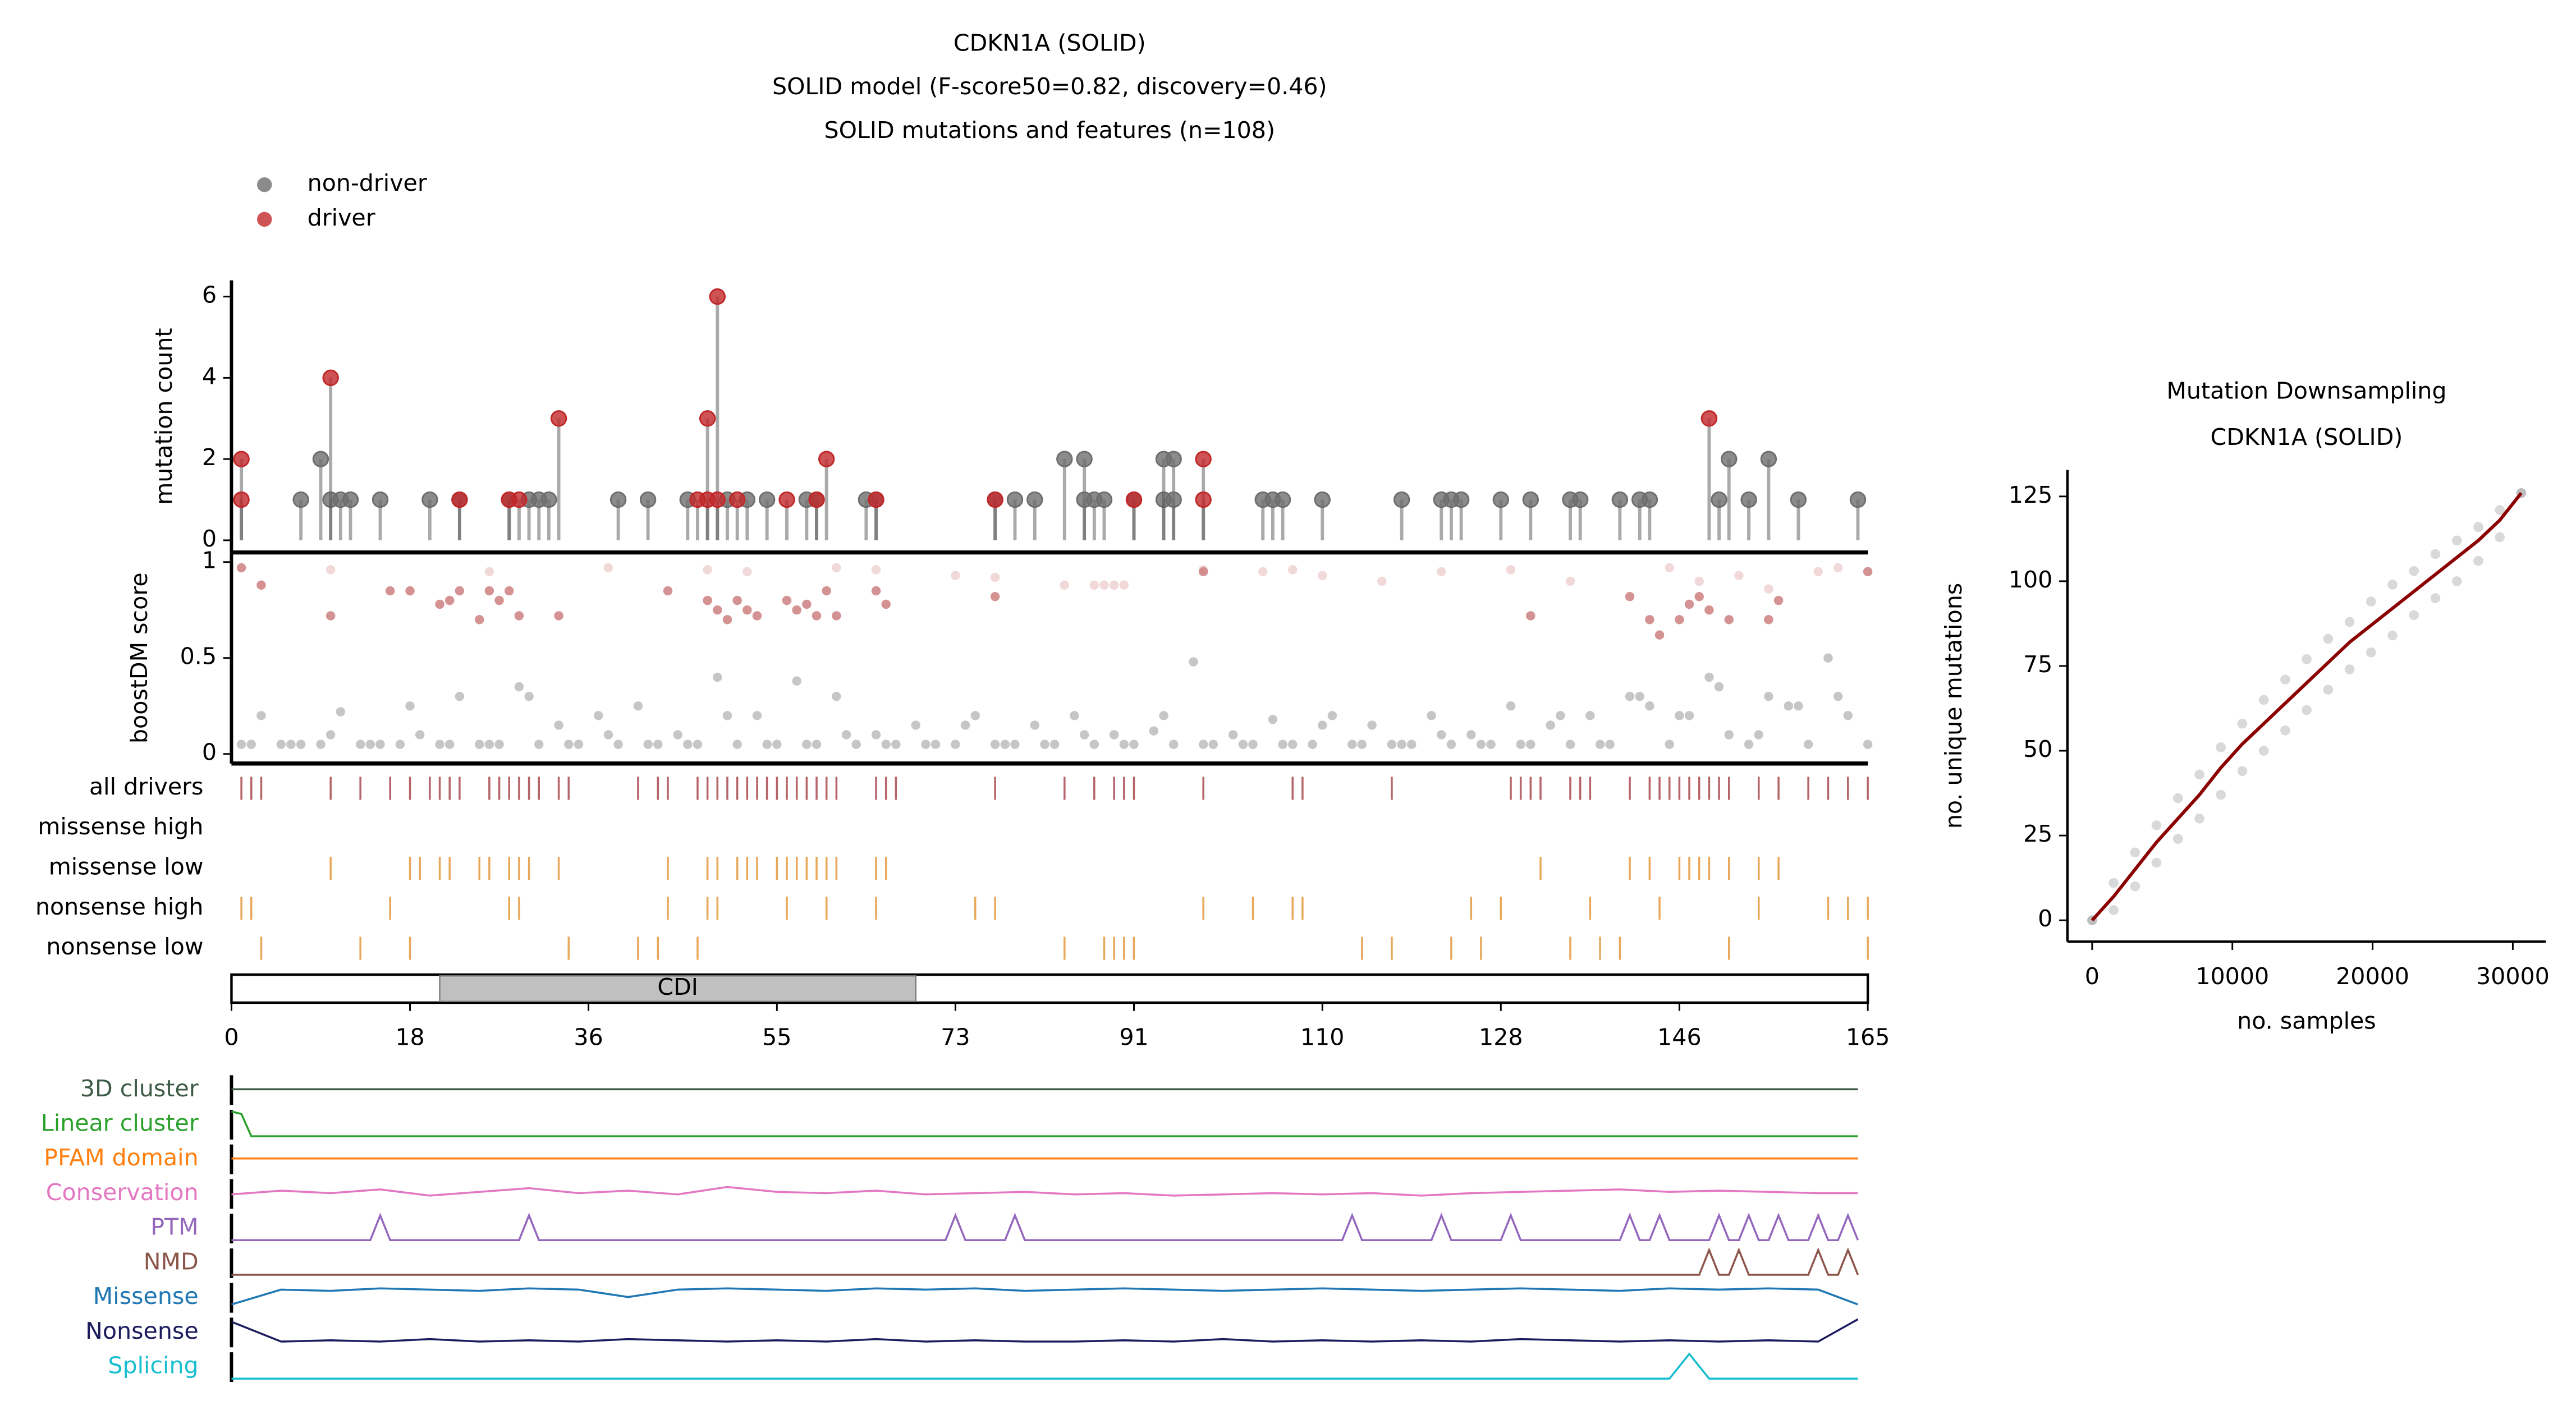  Describe the element at coordinates (2307, 707) in the screenshot. I see `trend-line` at that location.